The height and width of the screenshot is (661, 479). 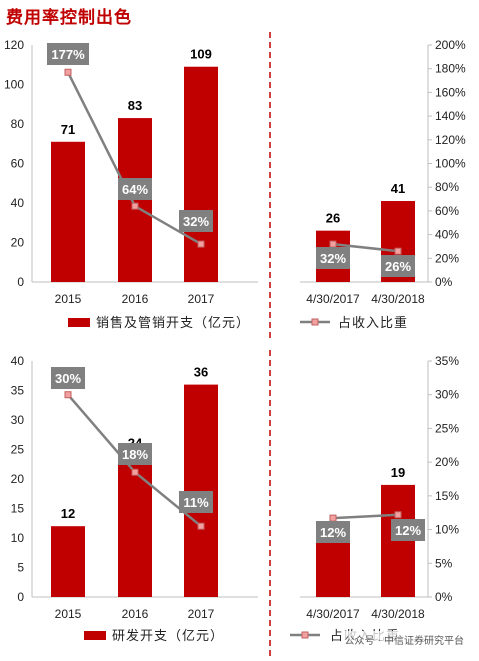 What do you see at coordinates (447, 530) in the screenshot?
I see `rnd-y2-tick-label: 10%` at bounding box center [447, 530].